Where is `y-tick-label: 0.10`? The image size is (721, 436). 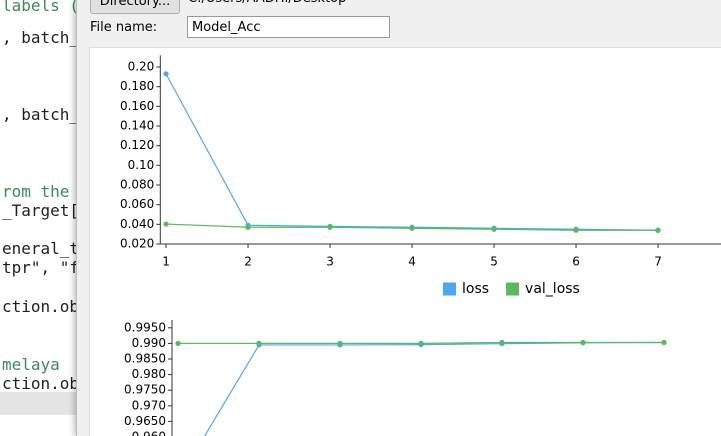 y-tick-label: 0.10 is located at coordinates (141, 165).